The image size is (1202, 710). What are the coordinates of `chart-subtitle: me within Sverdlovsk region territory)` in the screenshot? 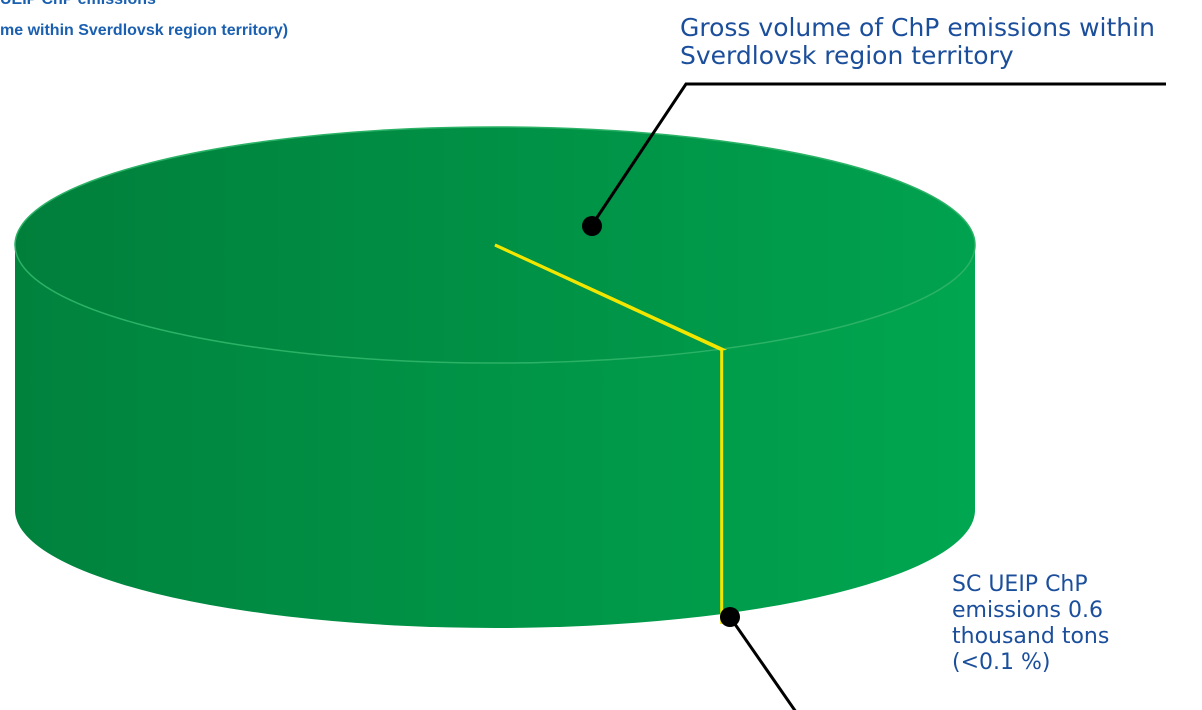 It's located at (144, 30).